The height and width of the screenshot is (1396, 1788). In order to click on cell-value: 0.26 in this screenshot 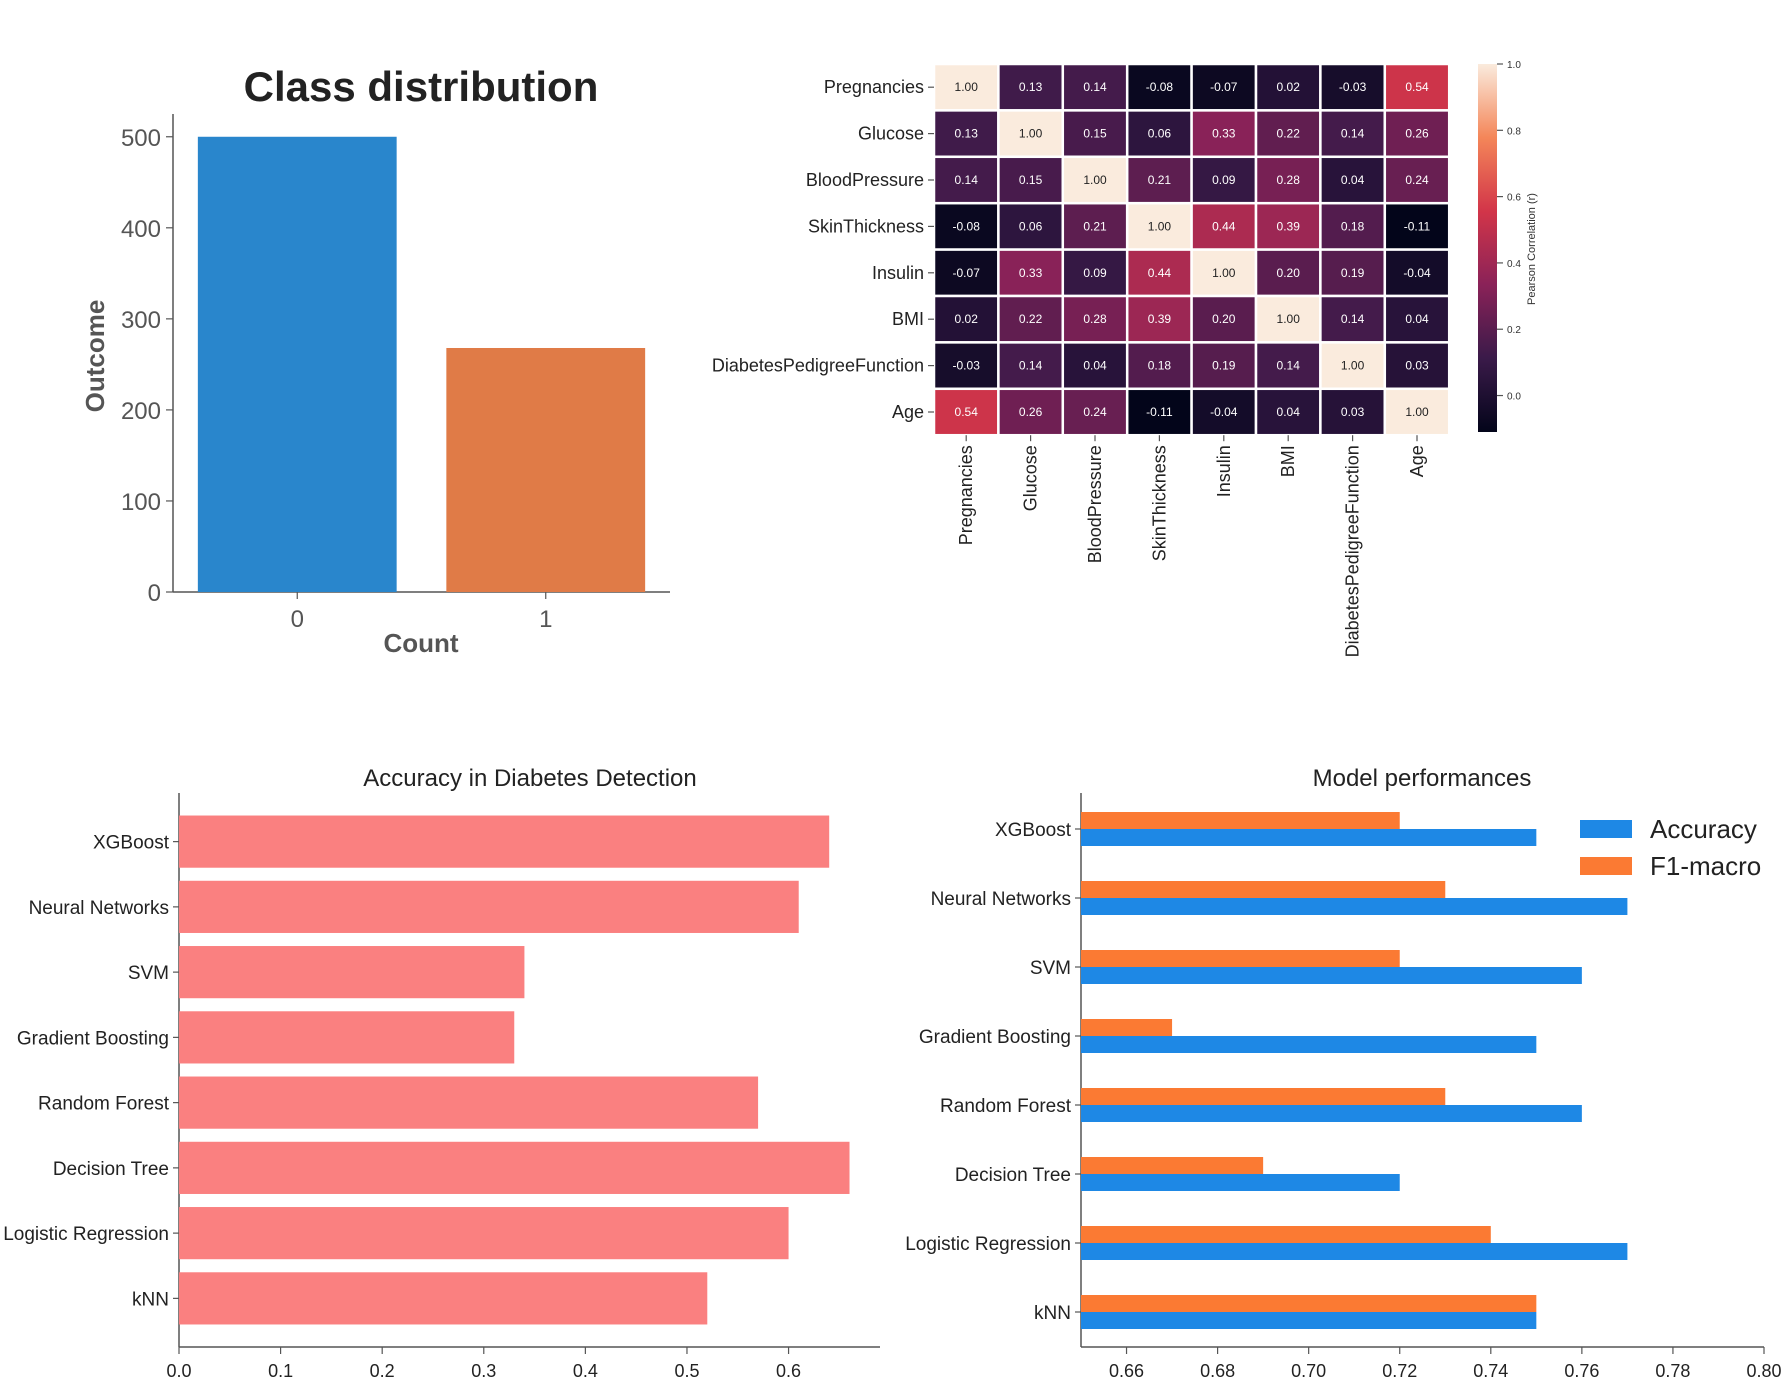, I will do `click(1417, 134)`.